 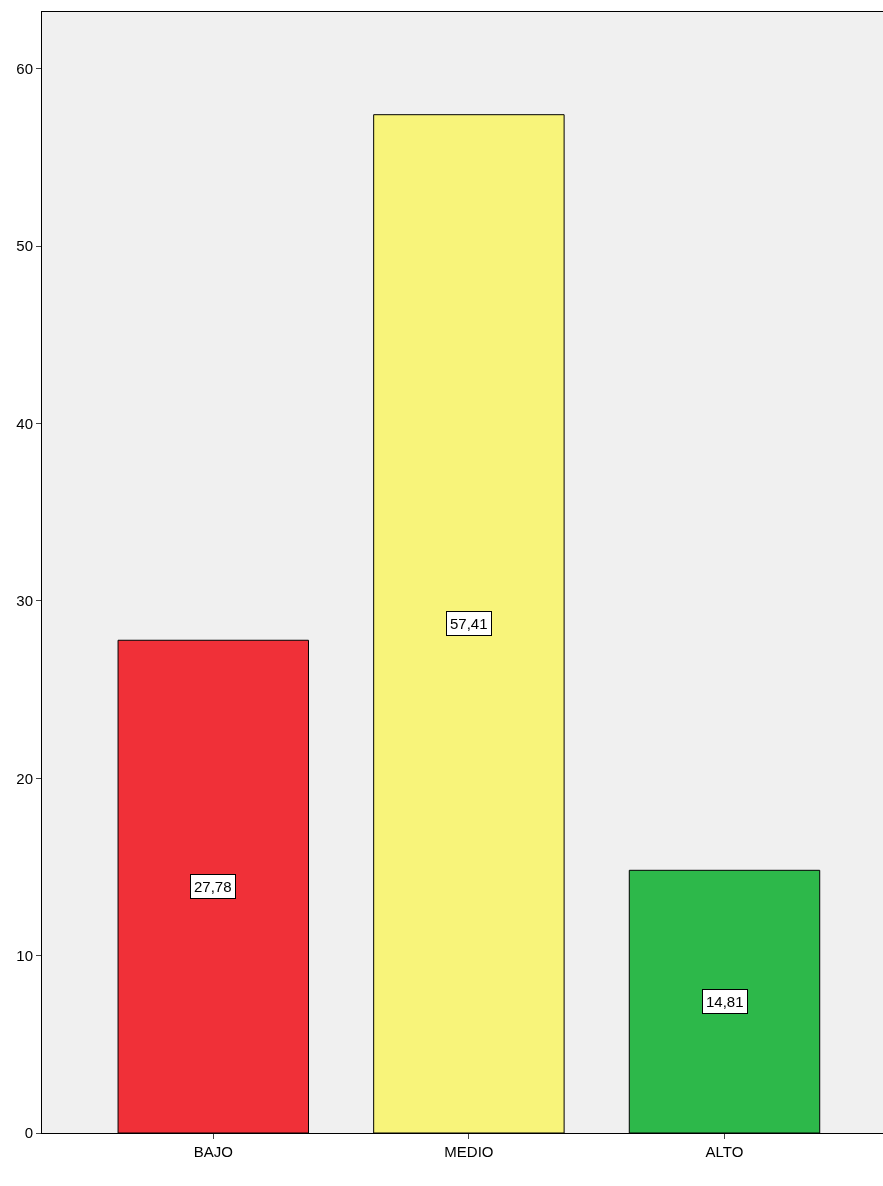 I want to click on x-tick-label: MEDIO, so click(x=469, y=1151).